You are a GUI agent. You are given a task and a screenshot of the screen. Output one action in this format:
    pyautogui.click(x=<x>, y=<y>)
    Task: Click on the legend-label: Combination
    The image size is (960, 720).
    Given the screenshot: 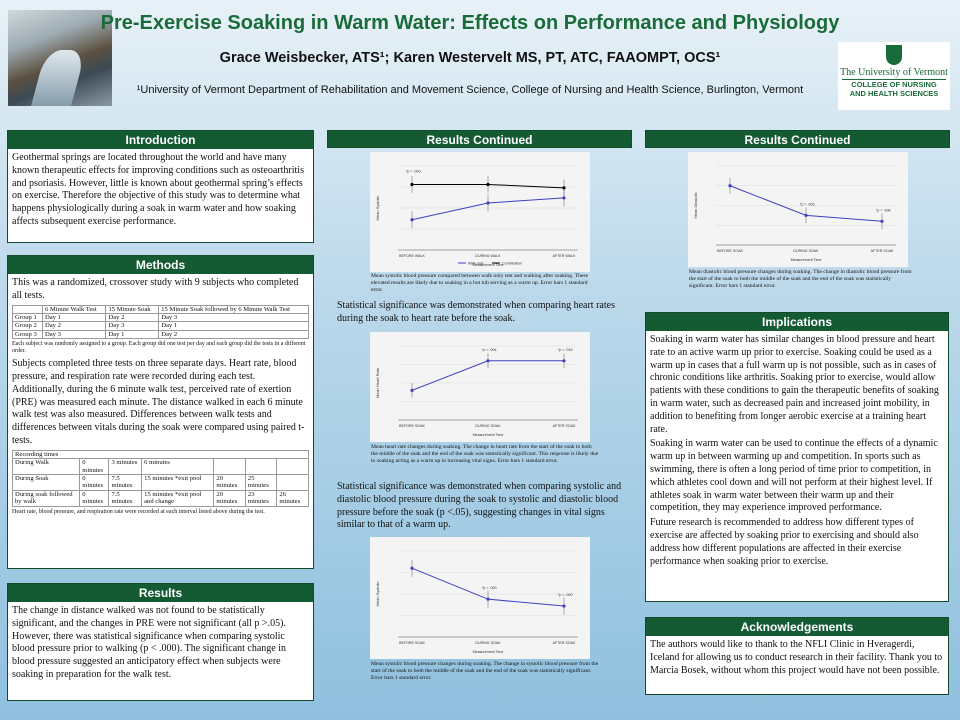 What is the action you would take?
    pyautogui.click(x=512, y=263)
    